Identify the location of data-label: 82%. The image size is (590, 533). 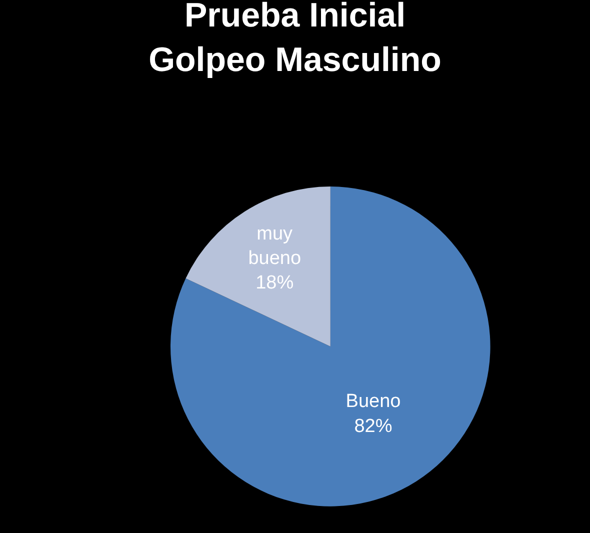
(373, 426).